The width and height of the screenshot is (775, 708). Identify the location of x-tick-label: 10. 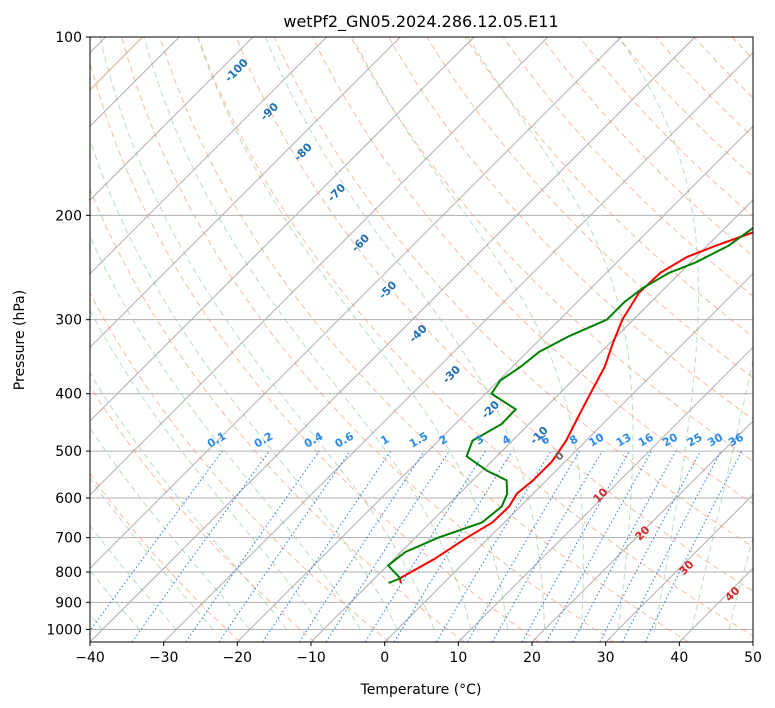
(458, 658).